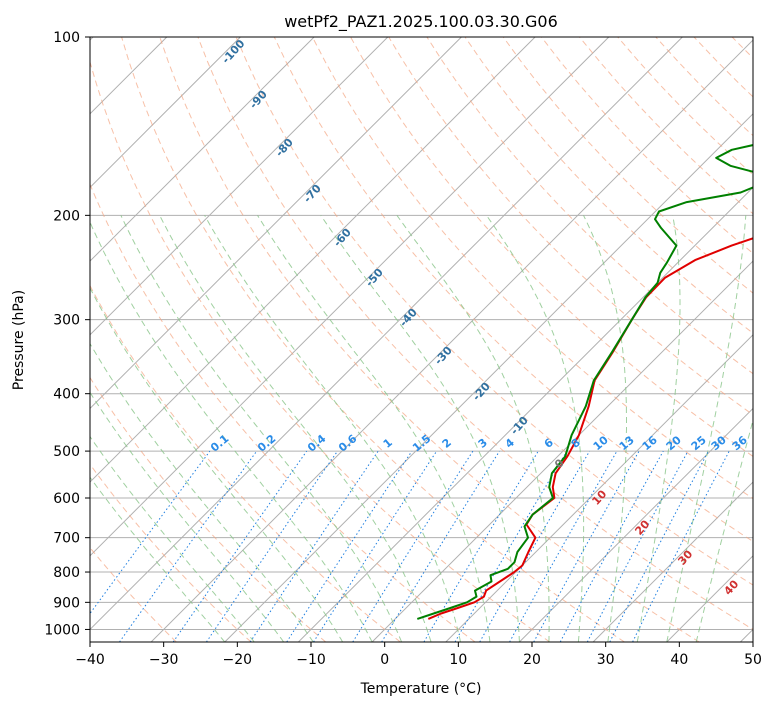  Describe the element at coordinates (674, 443) in the screenshot. I see `mixing-ratio-label: 20` at that location.